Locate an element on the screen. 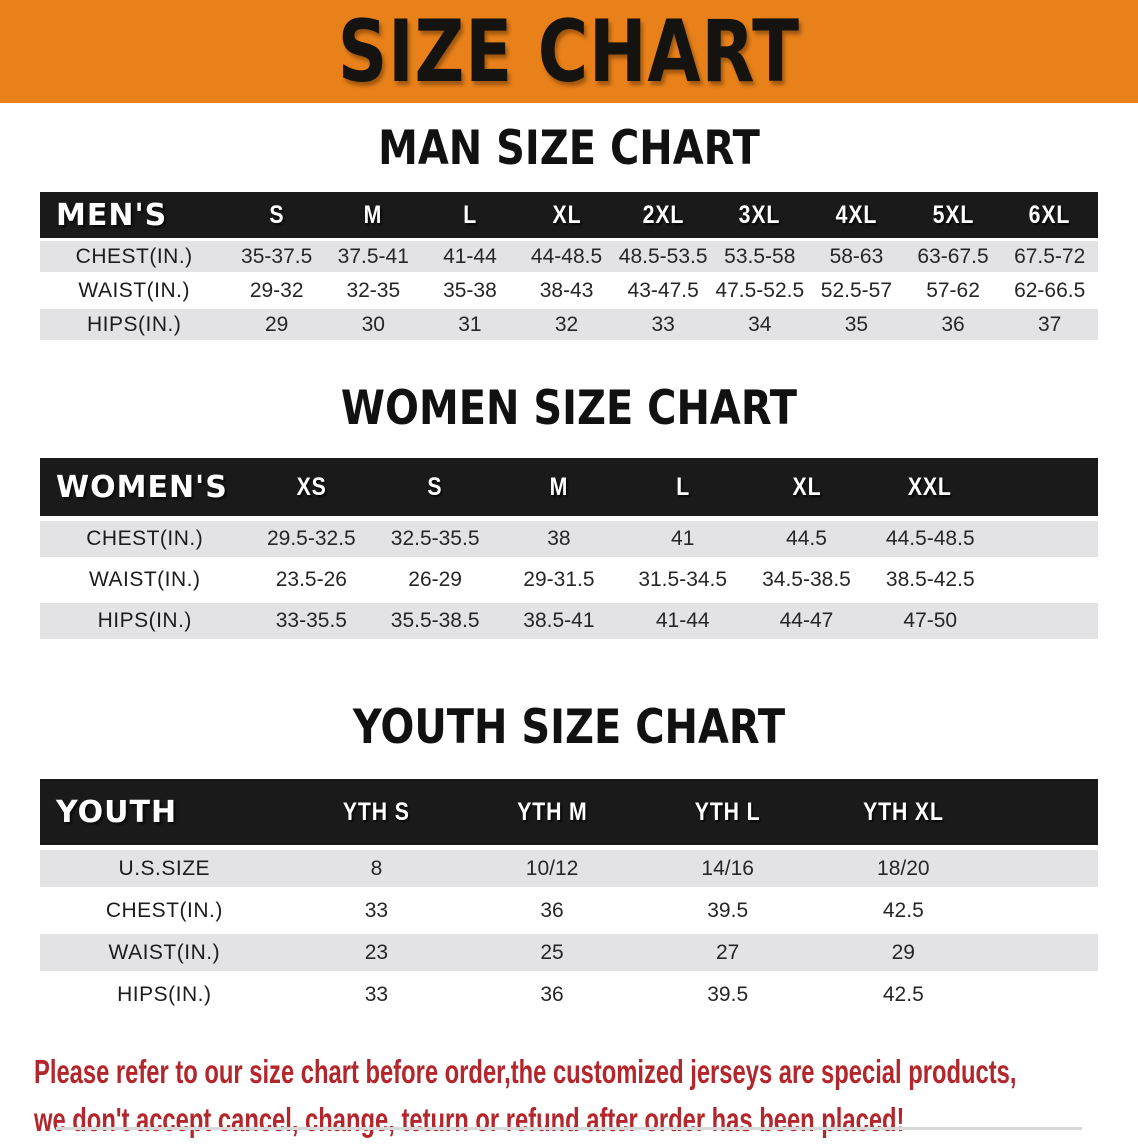 The width and height of the screenshot is (1138, 1144). column-header: YTH XL is located at coordinates (903, 812).